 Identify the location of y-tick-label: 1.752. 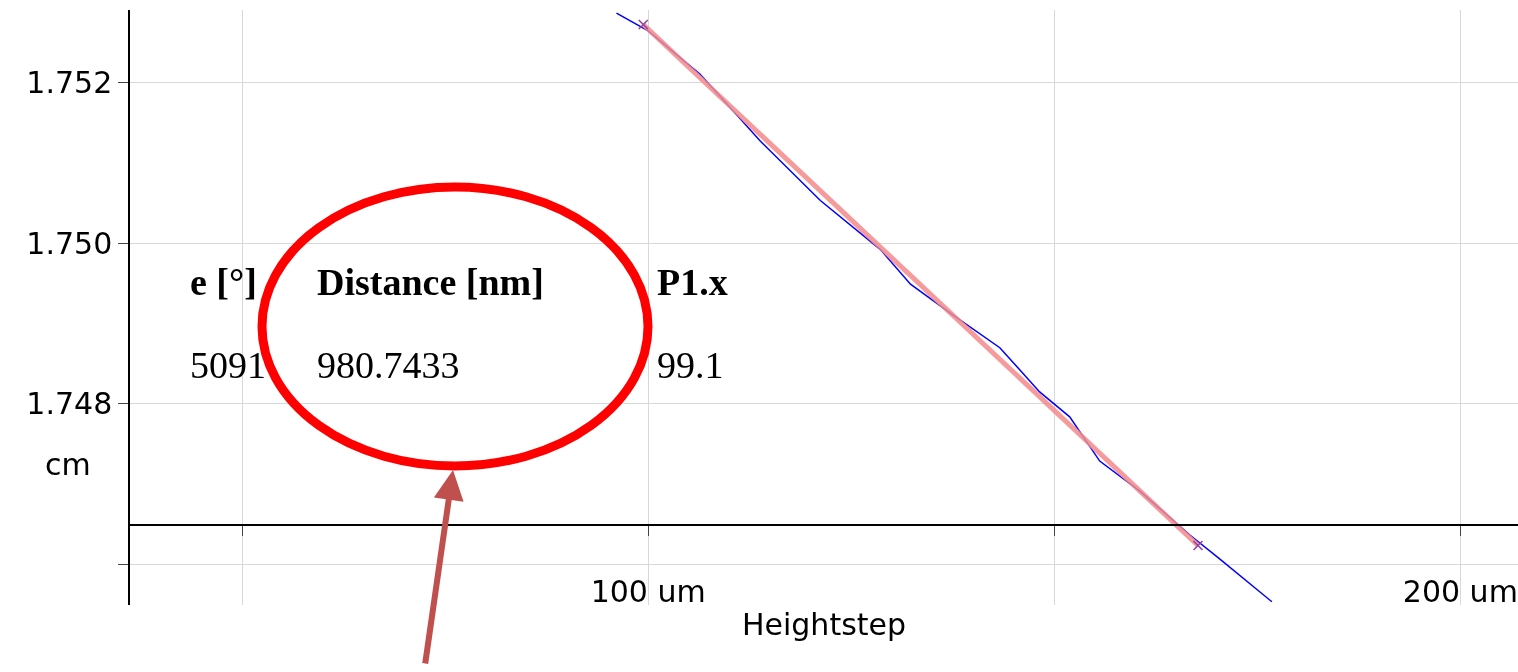
(69, 82).